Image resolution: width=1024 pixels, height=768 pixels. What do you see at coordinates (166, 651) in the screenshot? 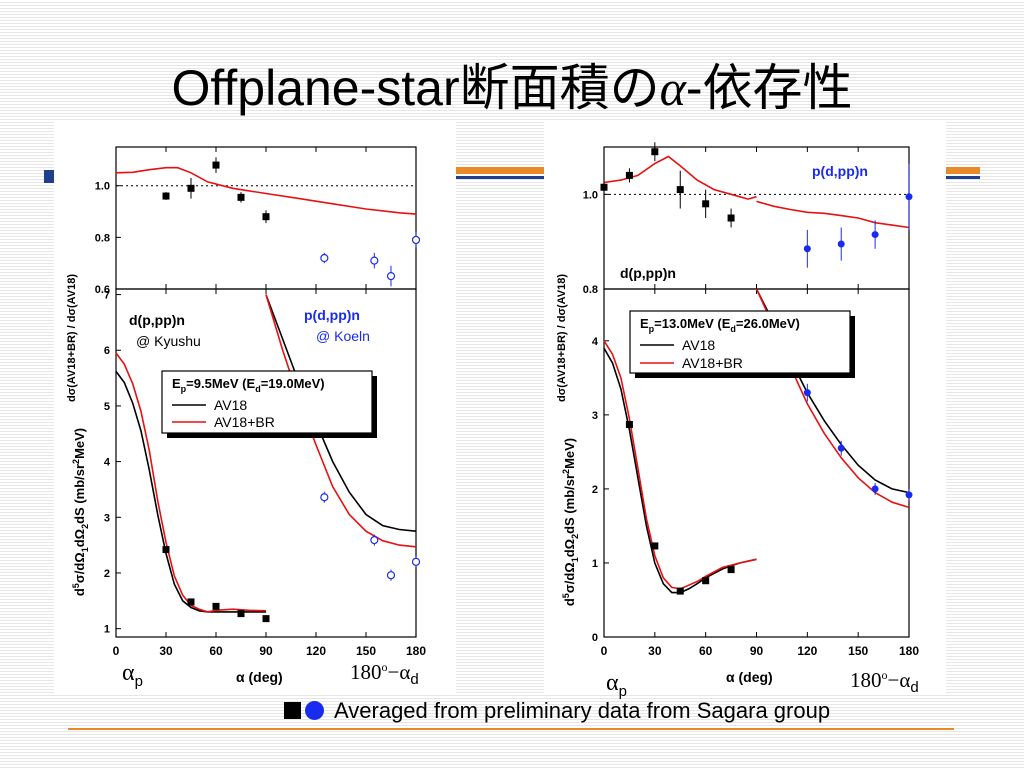
I see `left-xs-xtick-label-1: 30` at bounding box center [166, 651].